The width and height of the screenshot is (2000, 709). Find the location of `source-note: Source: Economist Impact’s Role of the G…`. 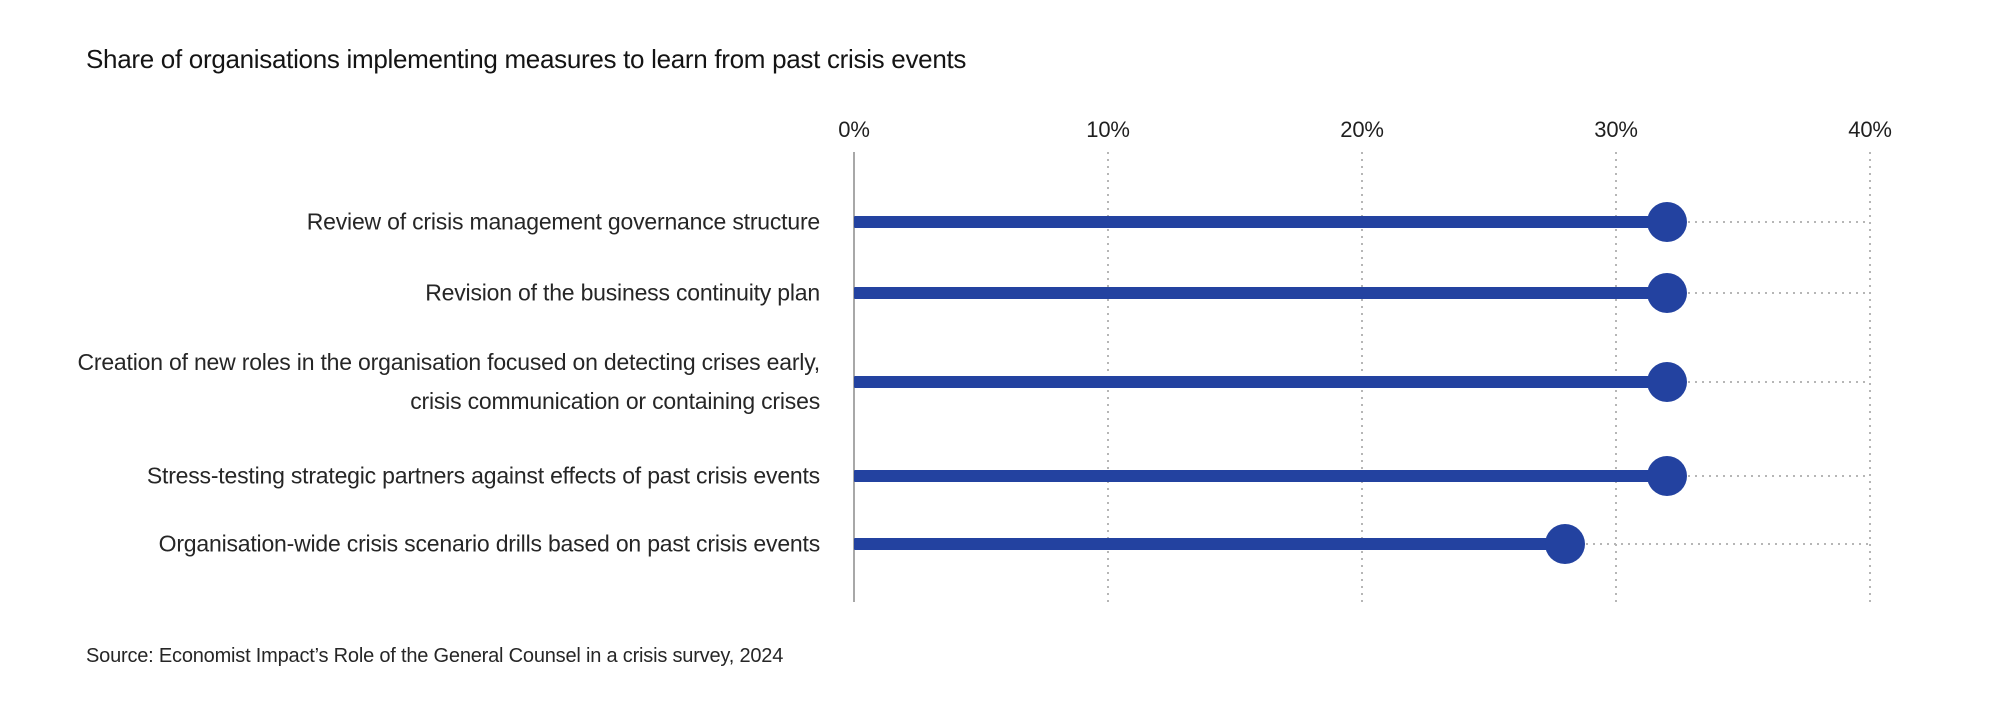

source-note: Source: Economist Impact’s Role of the G… is located at coordinates (435, 656).